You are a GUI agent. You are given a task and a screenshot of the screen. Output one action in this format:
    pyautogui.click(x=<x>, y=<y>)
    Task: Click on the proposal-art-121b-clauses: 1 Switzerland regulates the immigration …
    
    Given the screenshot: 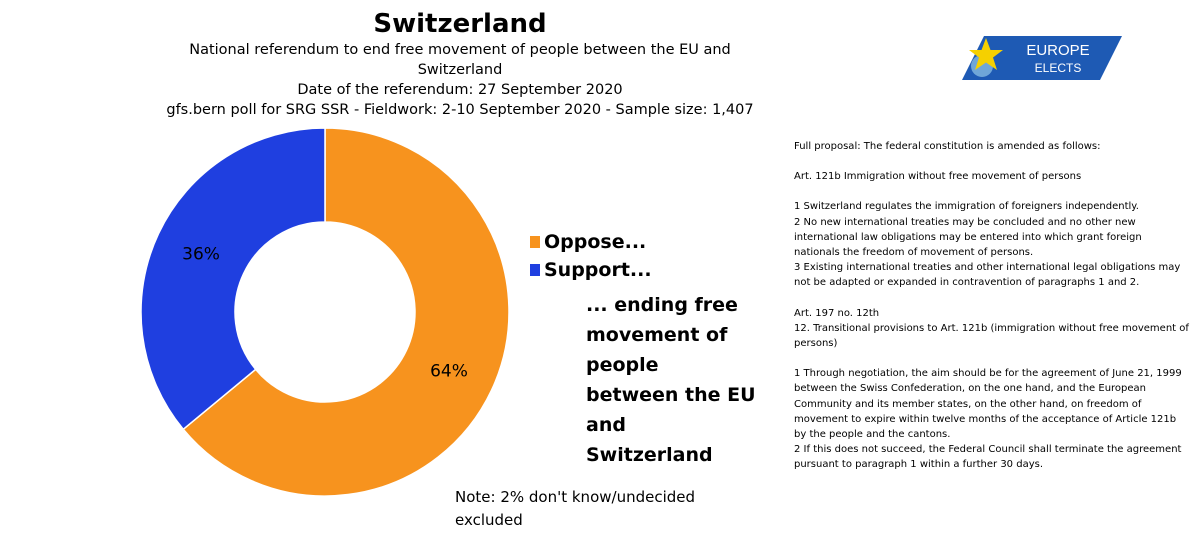 What is the action you would take?
    pyautogui.click(x=987, y=245)
    